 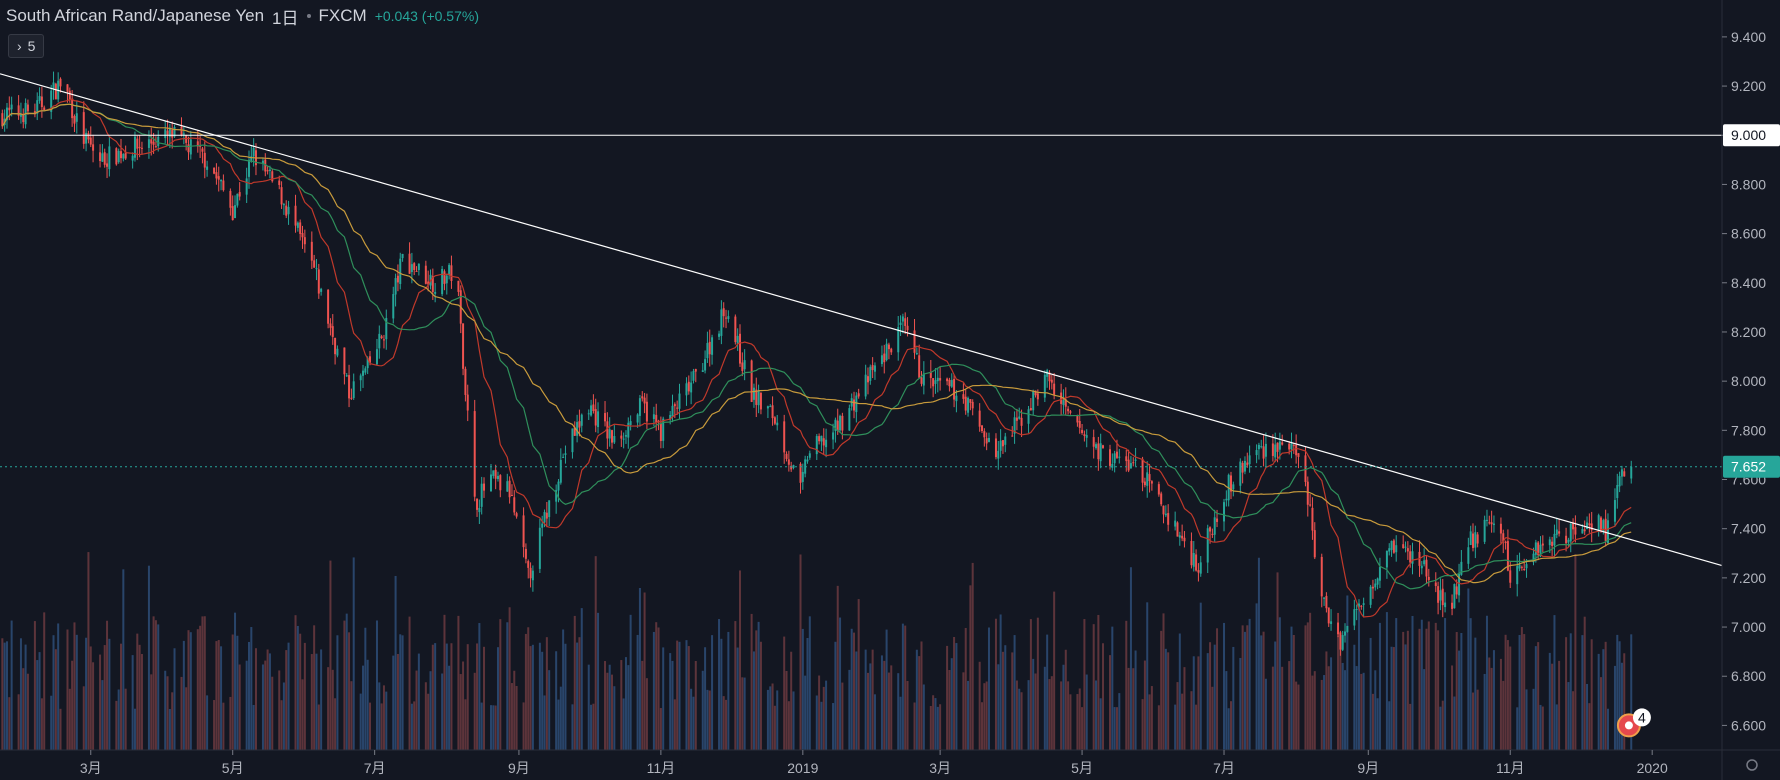 What do you see at coordinates (26, 46) in the screenshot?
I see `indicators-toggle-button: › 5` at bounding box center [26, 46].